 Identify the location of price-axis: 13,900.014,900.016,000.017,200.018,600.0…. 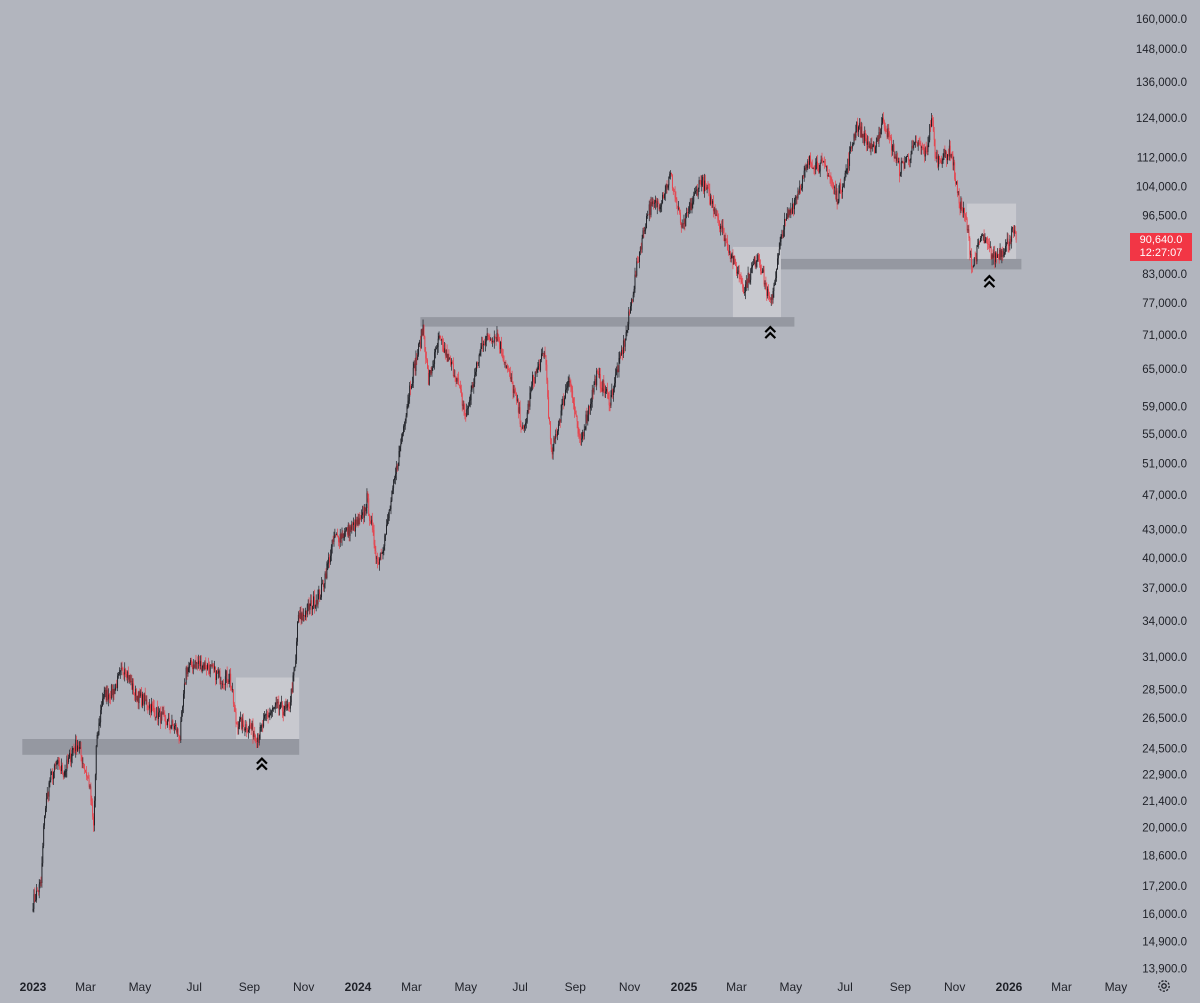
(1161, 495).